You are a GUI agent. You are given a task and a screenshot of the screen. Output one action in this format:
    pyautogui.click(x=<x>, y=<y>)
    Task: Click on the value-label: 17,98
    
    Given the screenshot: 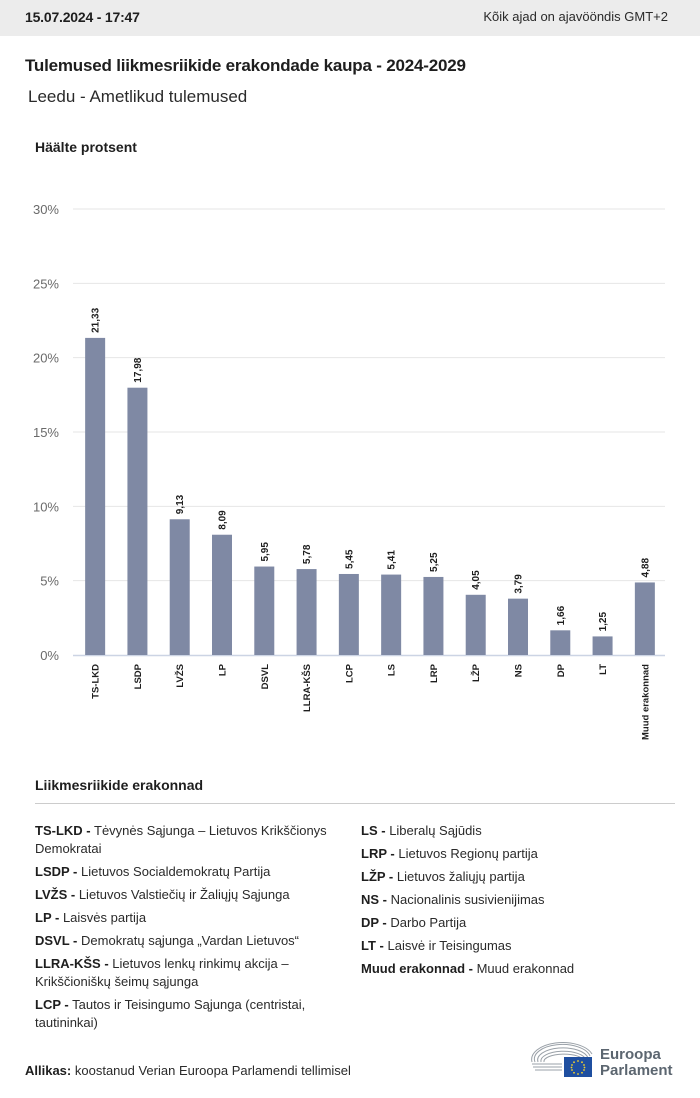 What is the action you would take?
    pyautogui.click(x=138, y=369)
    